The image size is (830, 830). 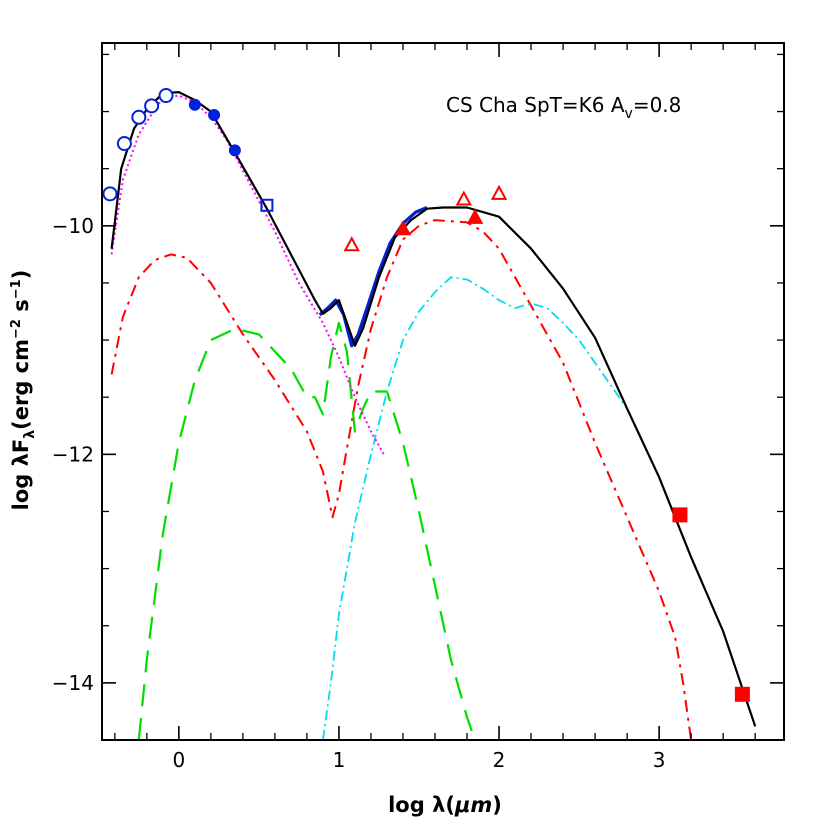 What do you see at coordinates (373, 277) in the screenshot?
I see `series-observed-spectrum` at bounding box center [373, 277].